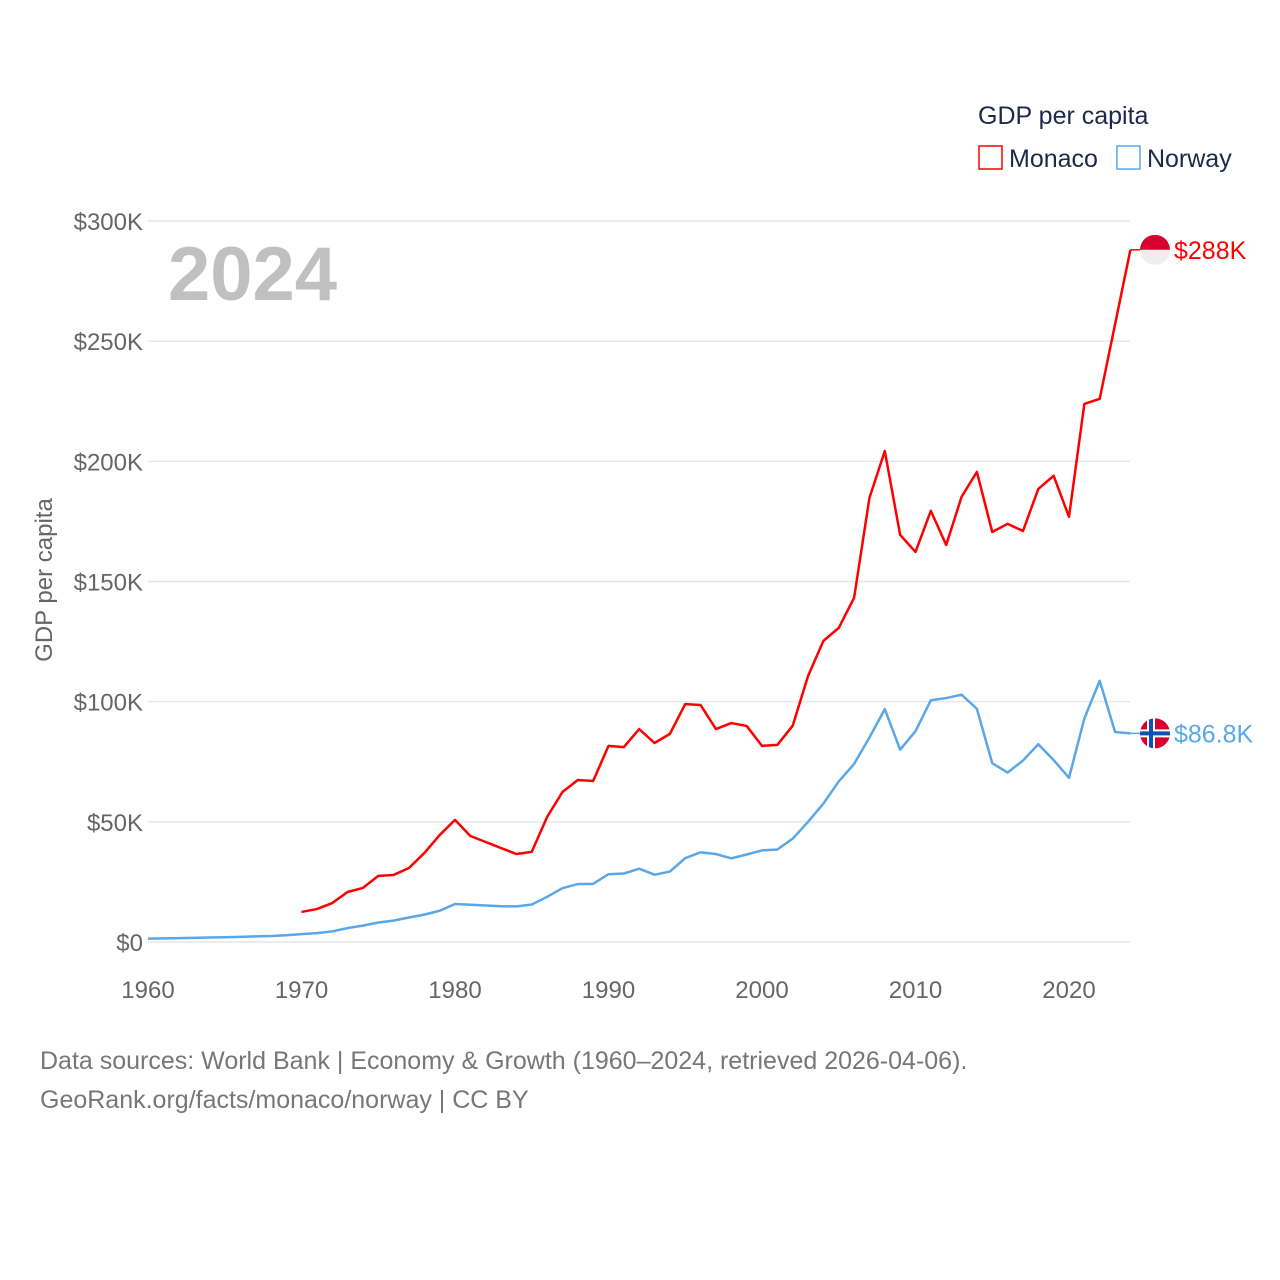  I want to click on monaco-flag-icon, so click(1155, 249).